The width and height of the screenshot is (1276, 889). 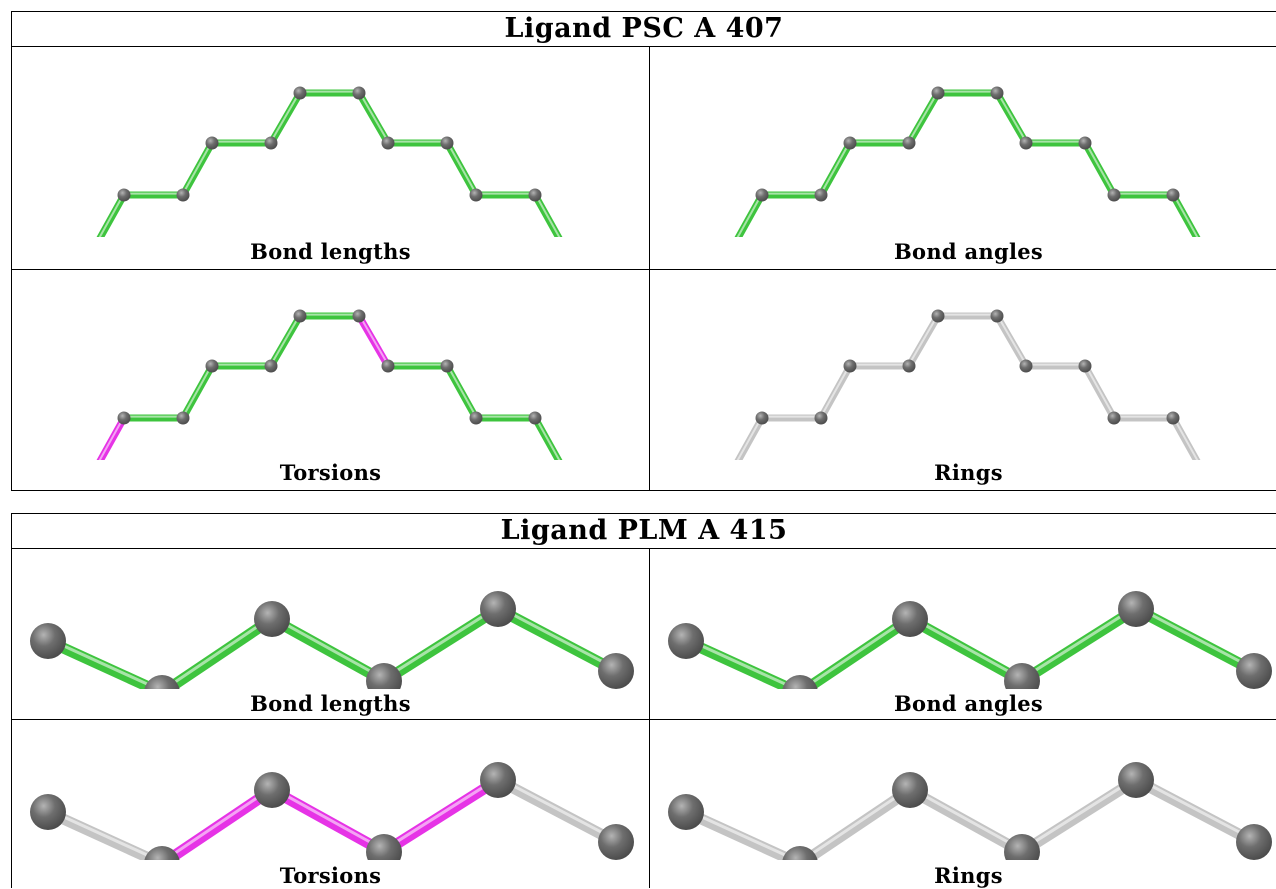 What do you see at coordinates (330, 875) in the screenshot?
I see `cell-caption: Torsions` at bounding box center [330, 875].